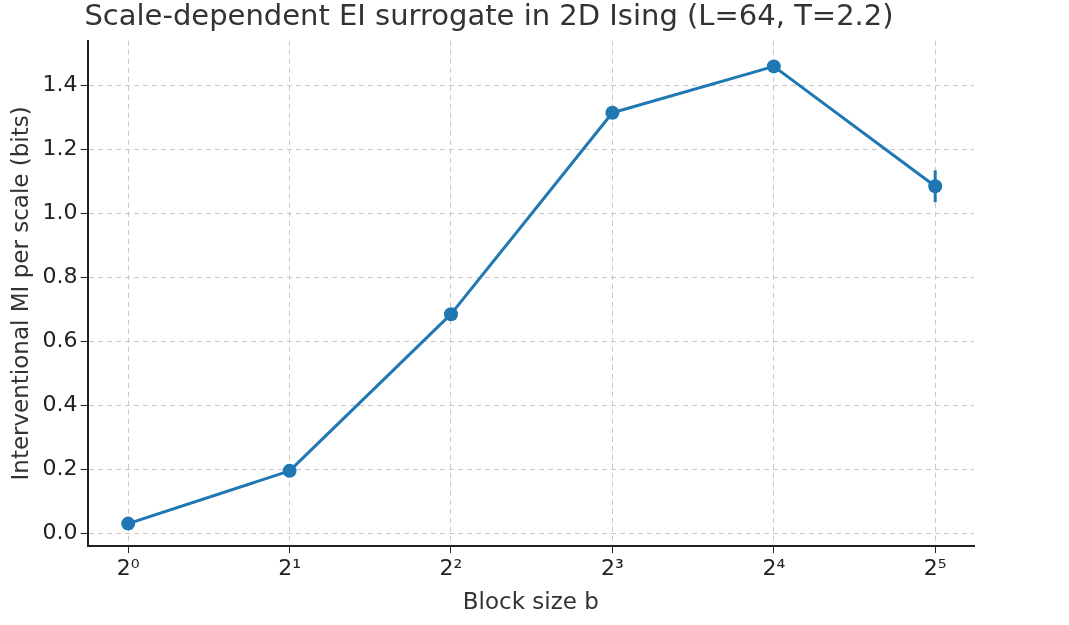 The image size is (1069, 625). I want to click on y-tick-label: 0.2, so click(60, 467).